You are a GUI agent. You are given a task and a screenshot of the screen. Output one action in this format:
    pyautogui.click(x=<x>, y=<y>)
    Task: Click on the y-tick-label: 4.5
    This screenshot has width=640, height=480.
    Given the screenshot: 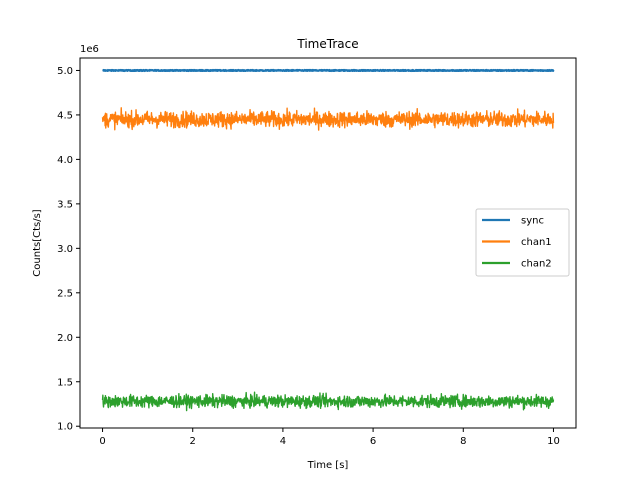 What is the action you would take?
    pyautogui.click(x=65, y=115)
    